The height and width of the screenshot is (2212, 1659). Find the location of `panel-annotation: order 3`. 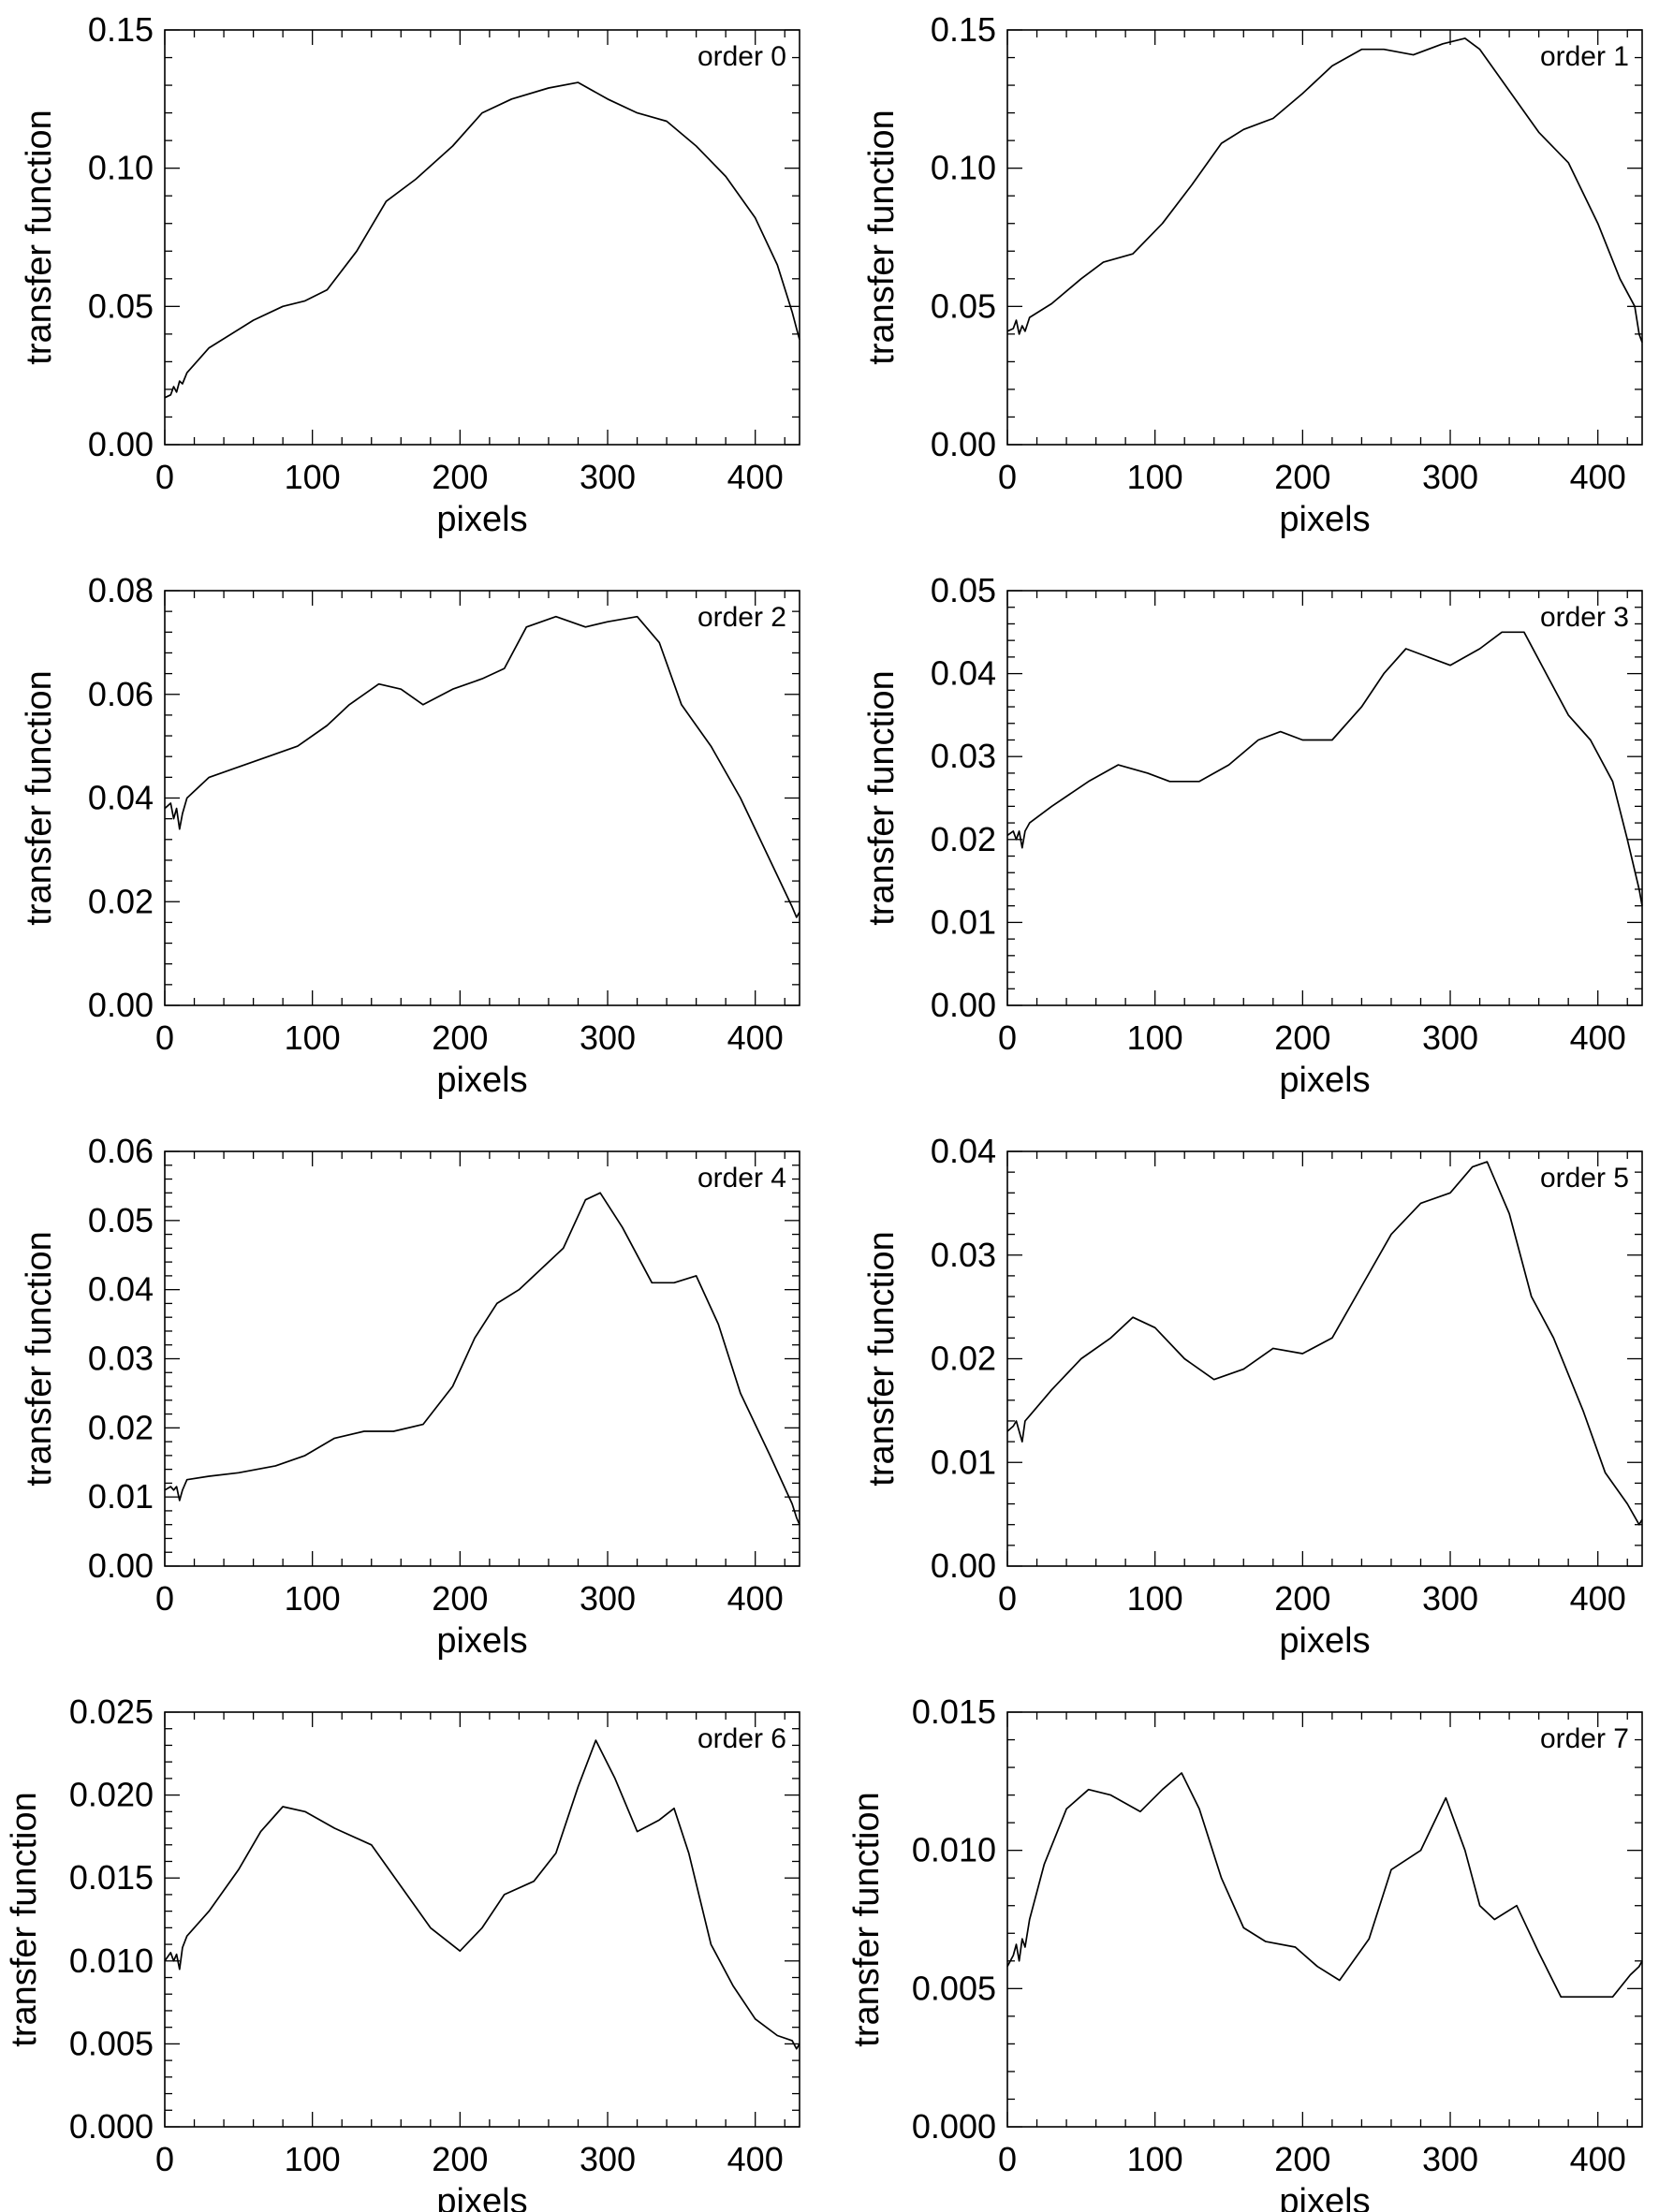

panel-annotation: order 3 is located at coordinates (1584, 617).